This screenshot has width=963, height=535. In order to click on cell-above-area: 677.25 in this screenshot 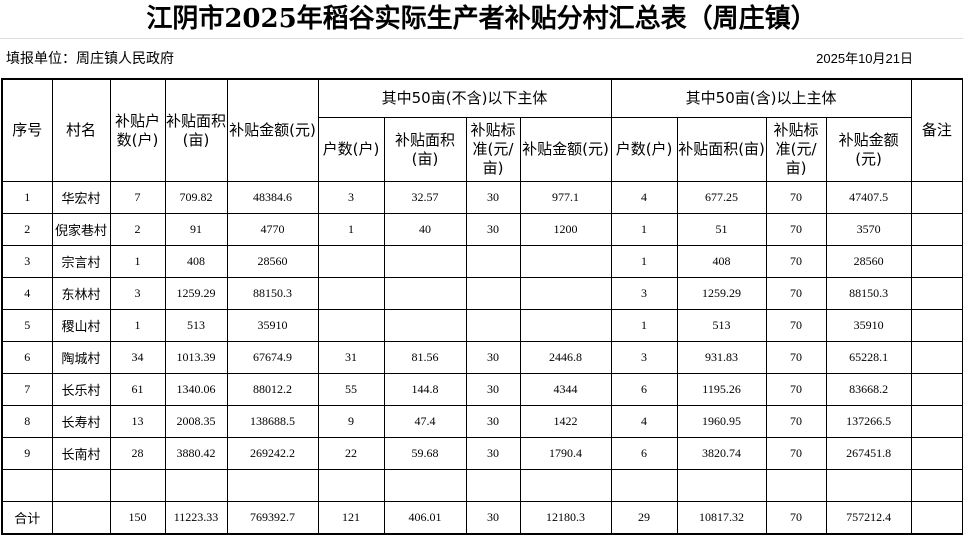, I will do `click(721, 197)`.